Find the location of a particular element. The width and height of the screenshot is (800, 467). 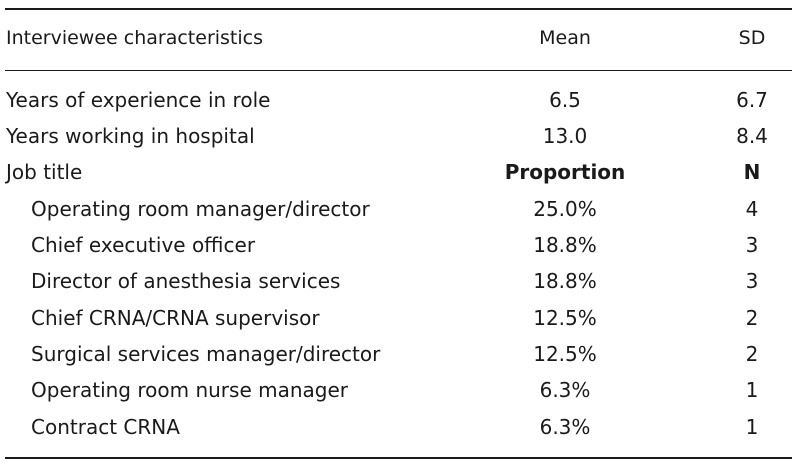

table-header-rule is located at coordinates (398, 70).